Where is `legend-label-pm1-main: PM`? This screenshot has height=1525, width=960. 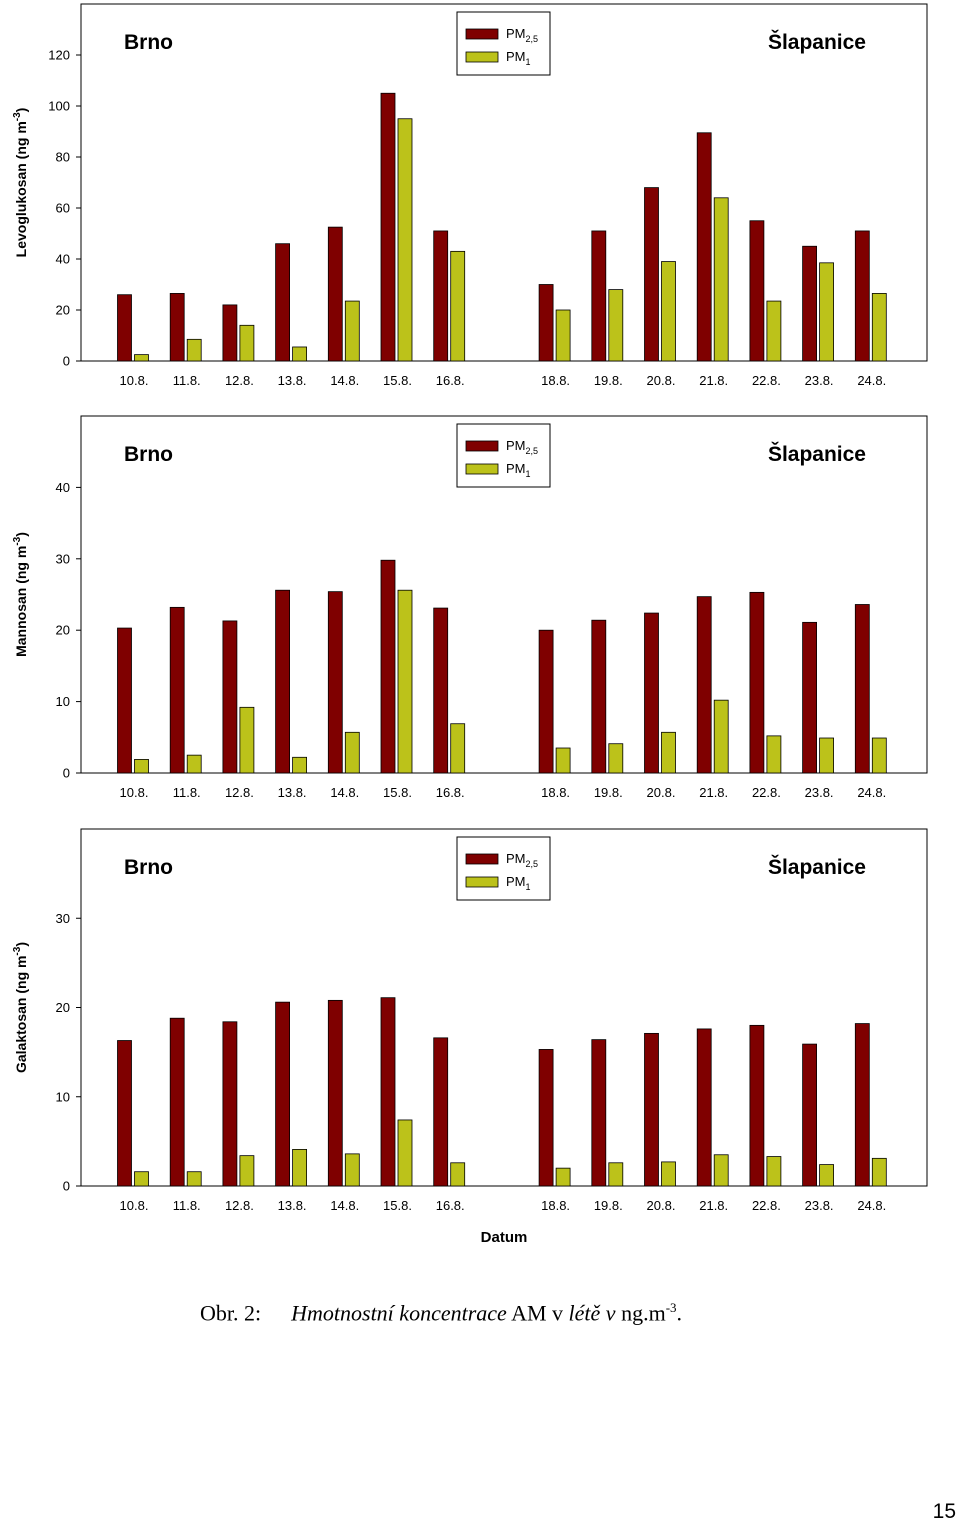
legend-label-pm1-main: PM is located at coordinates (516, 881).